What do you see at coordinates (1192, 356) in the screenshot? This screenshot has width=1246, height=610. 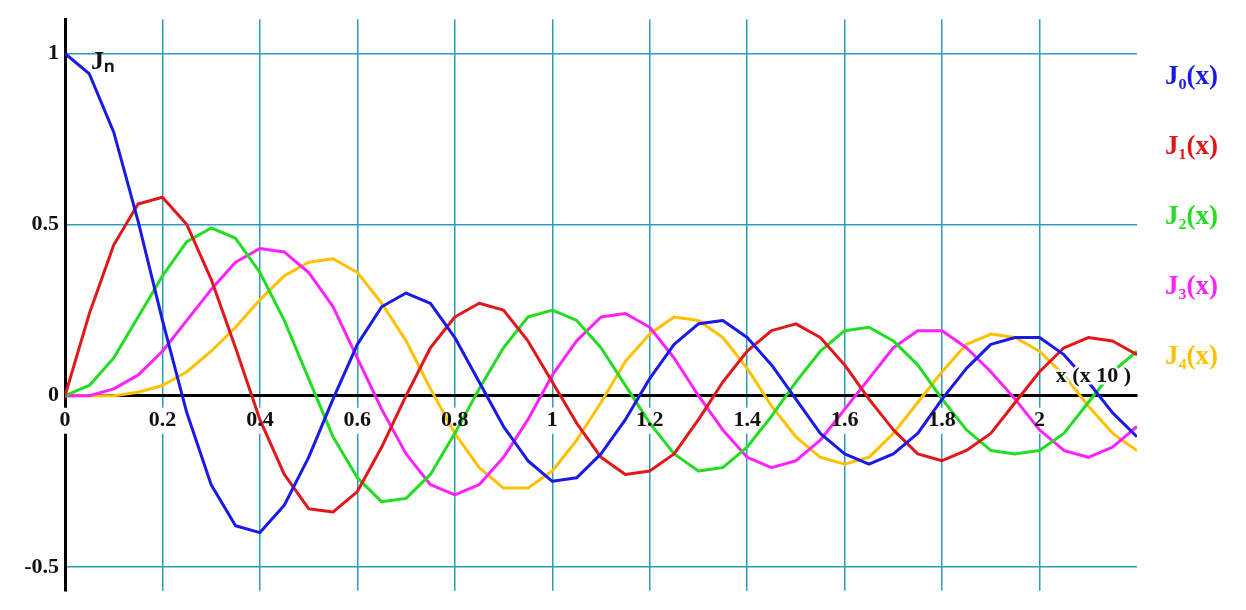 I see `text: J₄(x)` at bounding box center [1192, 356].